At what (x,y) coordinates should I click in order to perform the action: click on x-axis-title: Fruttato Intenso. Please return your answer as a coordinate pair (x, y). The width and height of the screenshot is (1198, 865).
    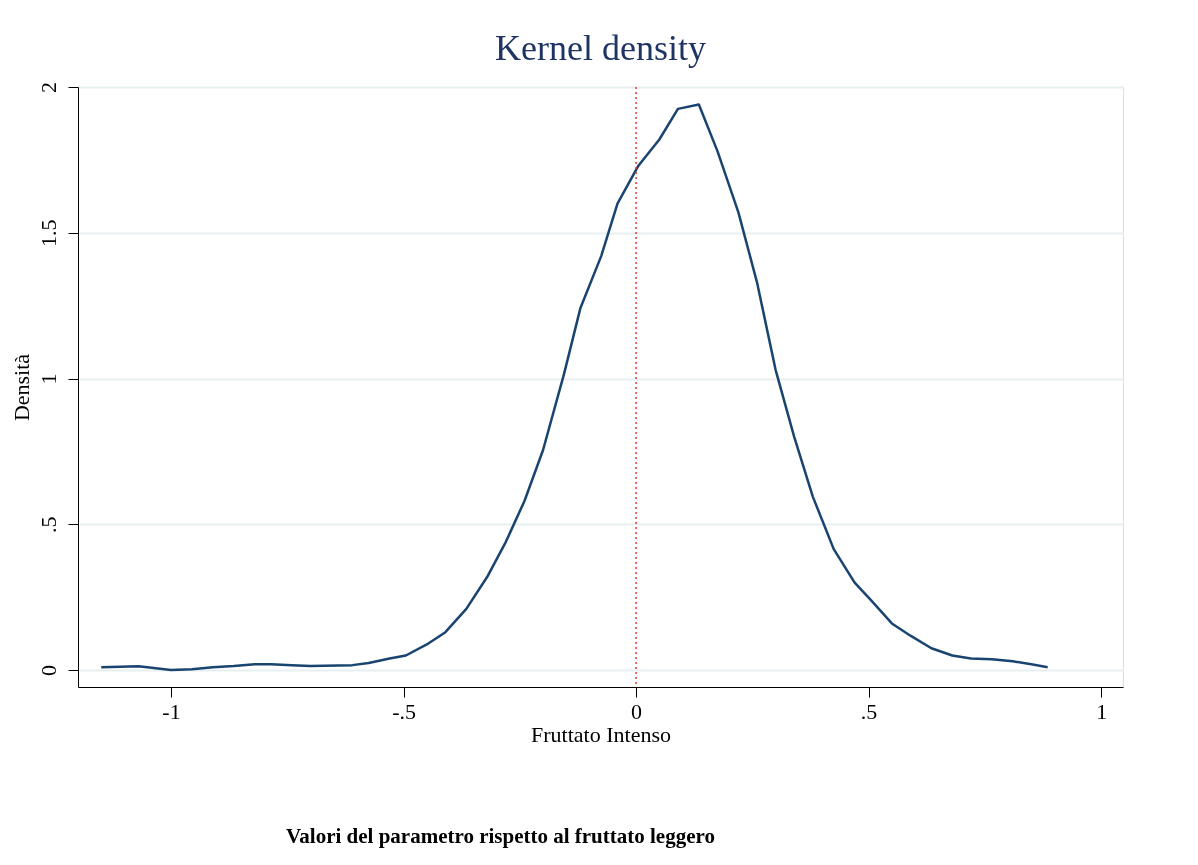
    Looking at the image, I should click on (601, 734).